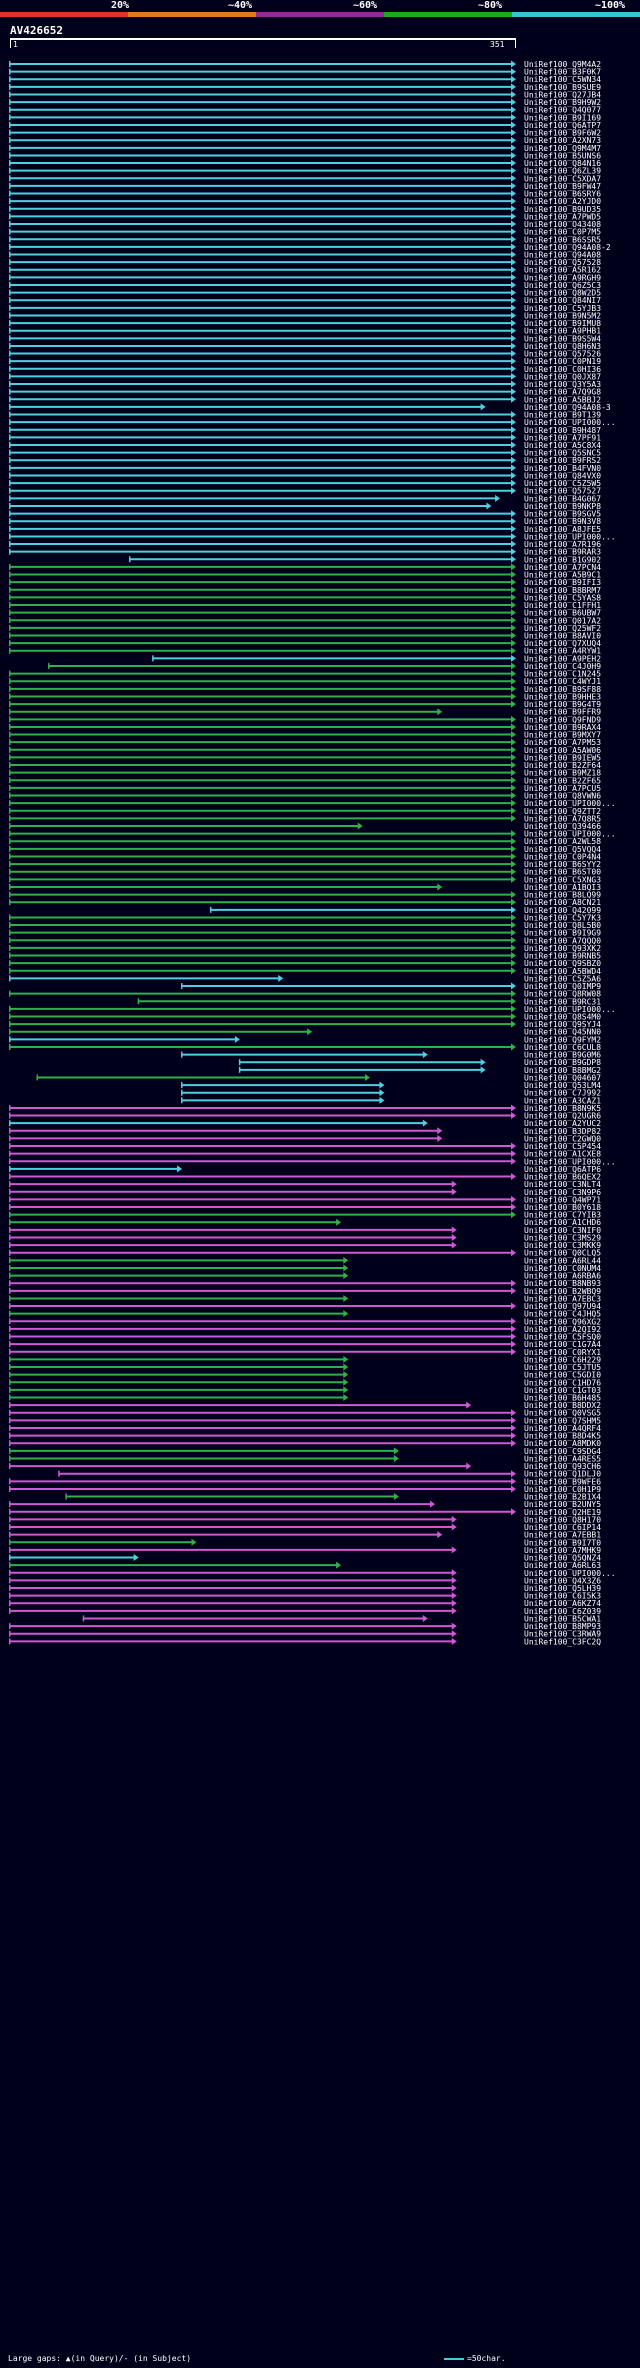 Image resolution: width=640 pixels, height=2368 pixels. Describe the element at coordinates (305, 887) in the screenshot. I see `hit-row: UniRef100_A1BQI3` at that location.